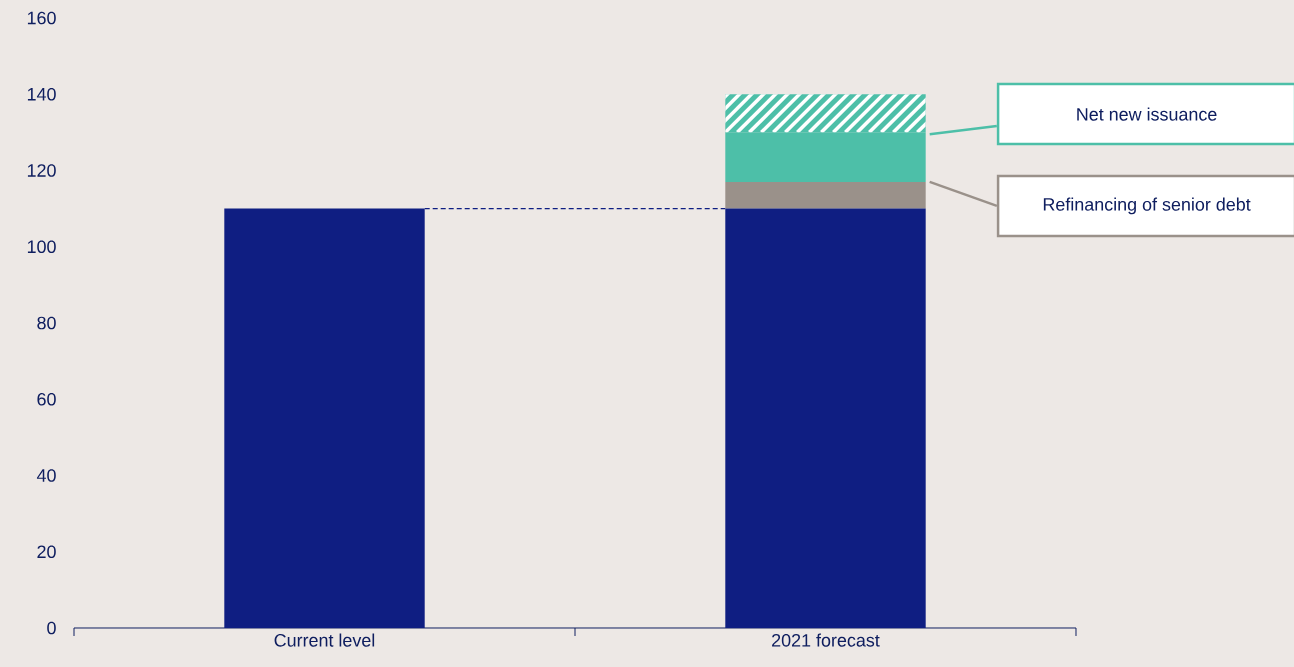 This screenshot has width=1294, height=667. Describe the element at coordinates (41, 94) in the screenshot. I see `y-tick-label: 140` at that location.